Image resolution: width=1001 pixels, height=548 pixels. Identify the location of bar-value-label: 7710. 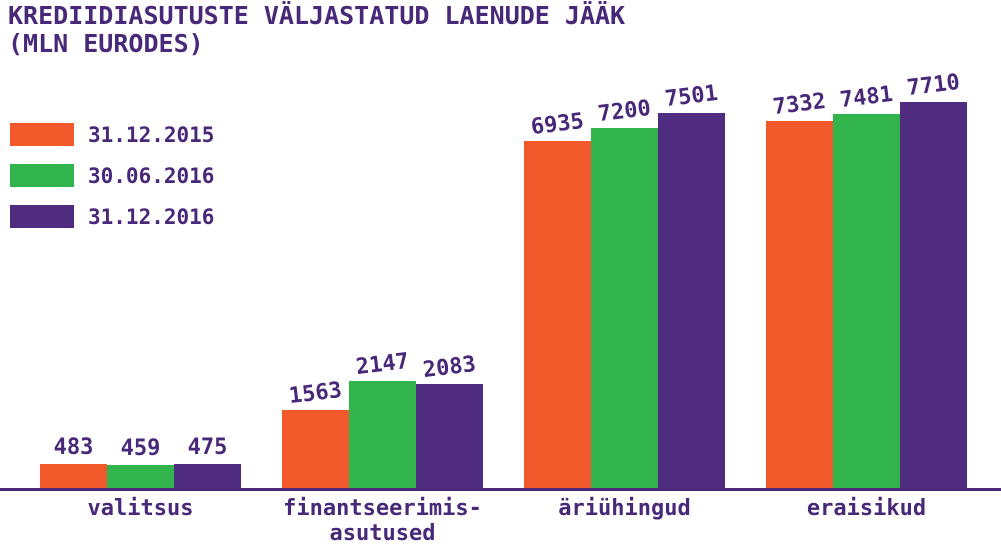
(933, 85).